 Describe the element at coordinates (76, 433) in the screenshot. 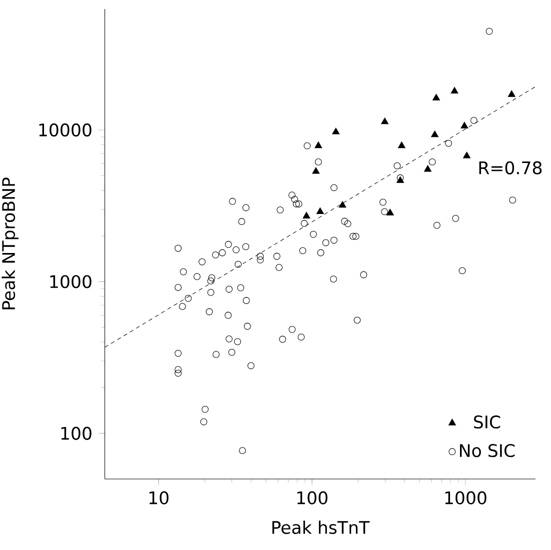

I see `y-tick-label: 100` at that location.